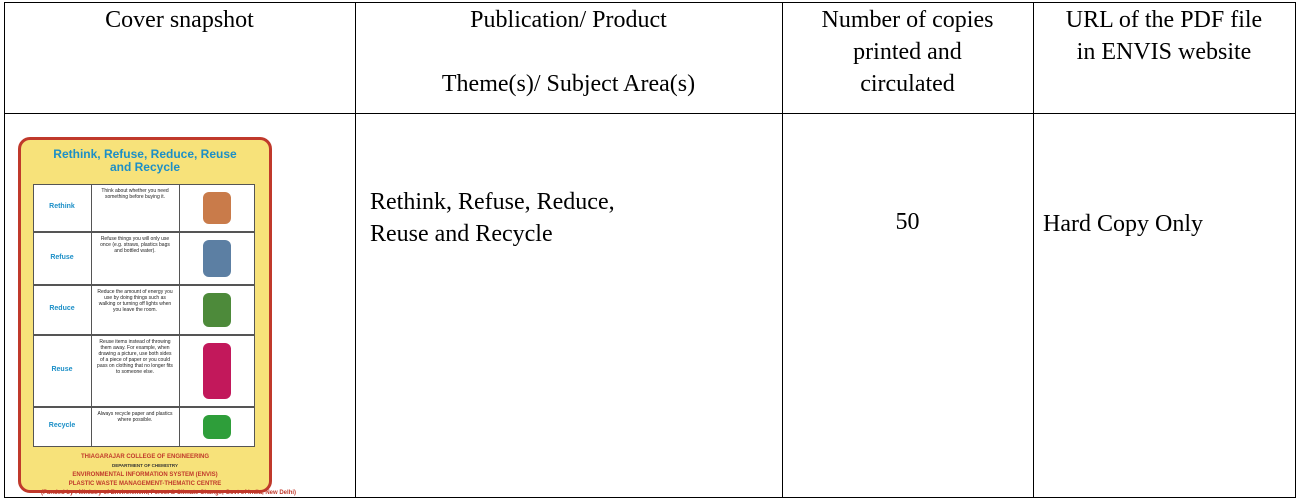  I want to click on header-text: URL of the PDF file, so click(1164, 20).